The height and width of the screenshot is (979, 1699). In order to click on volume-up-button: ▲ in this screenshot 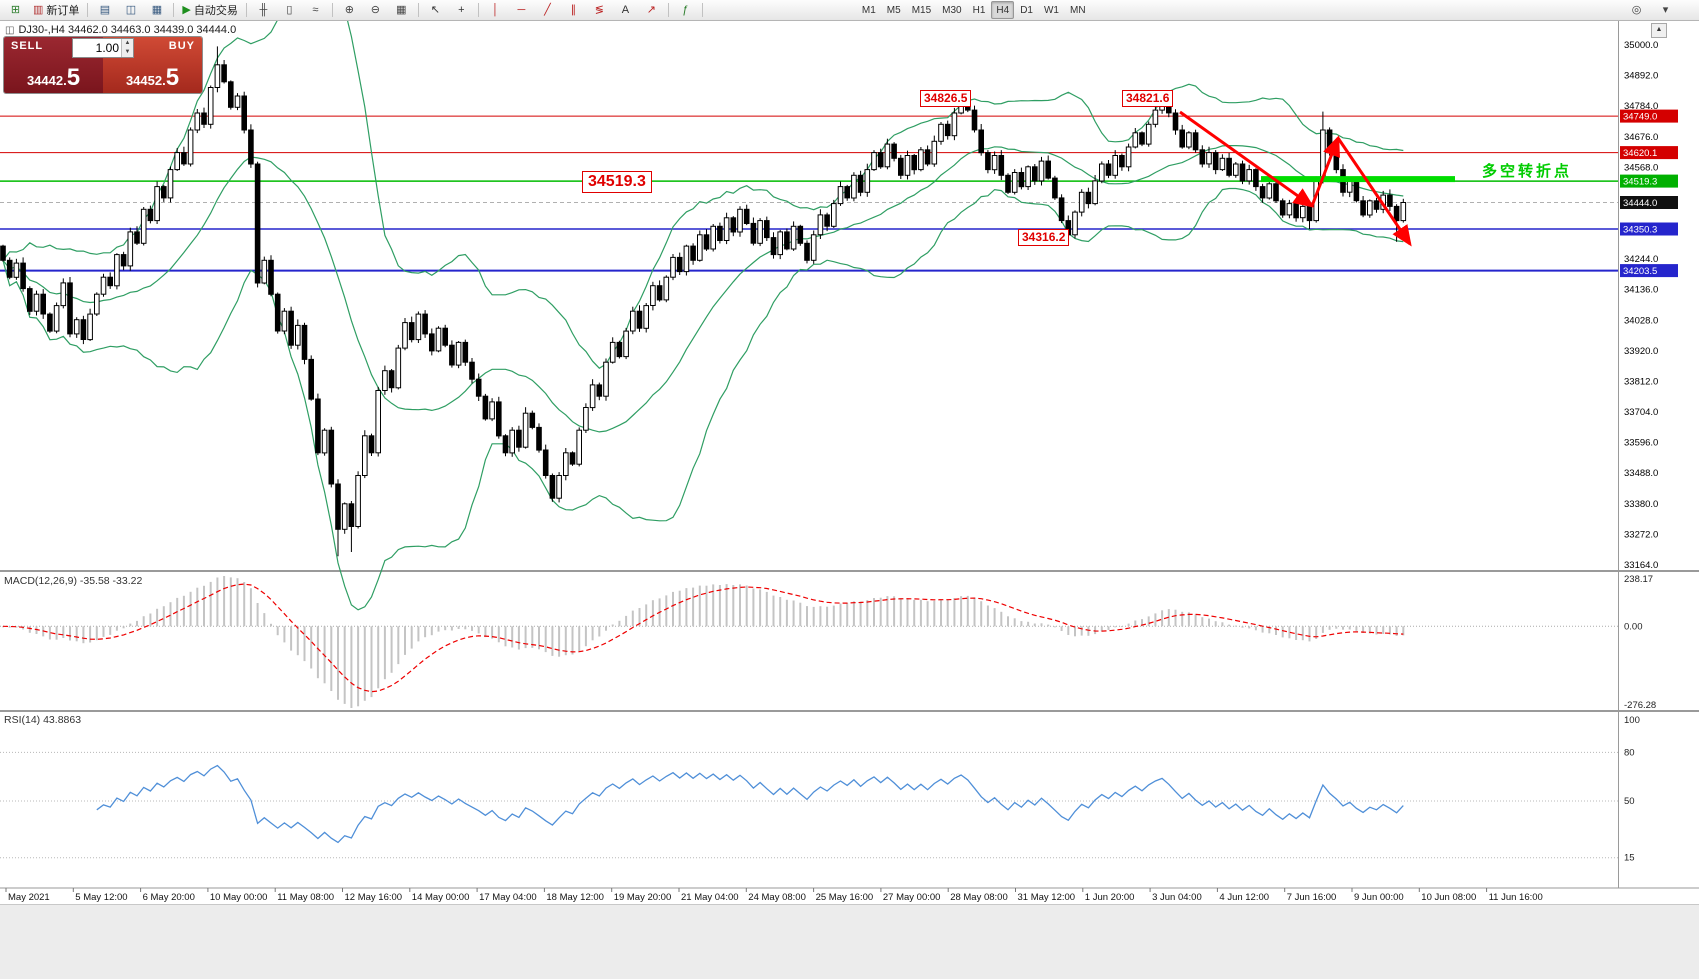, I will do `click(127, 43)`.